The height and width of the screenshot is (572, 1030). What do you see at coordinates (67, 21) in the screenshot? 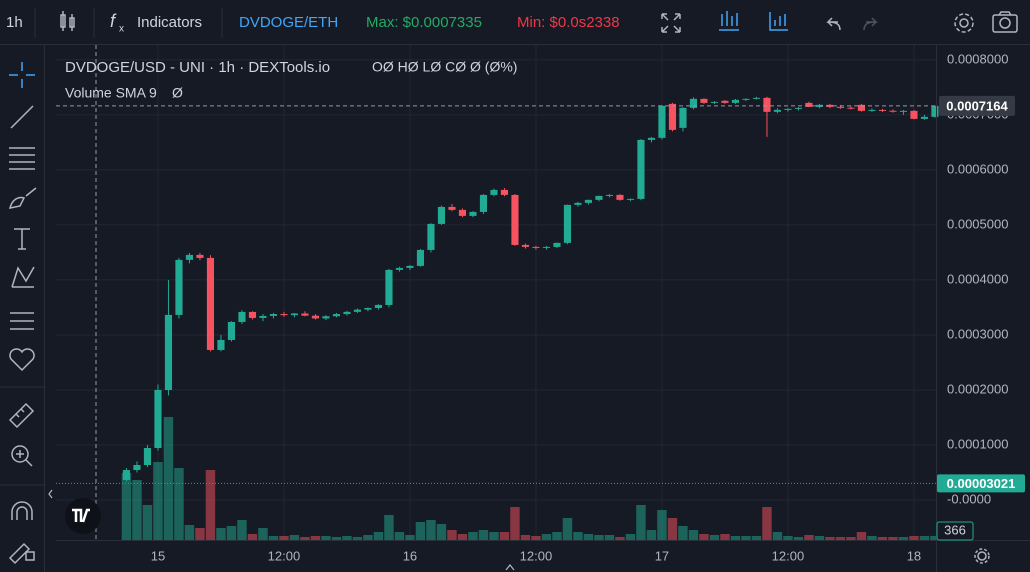
I see `candle-type-button` at bounding box center [67, 21].